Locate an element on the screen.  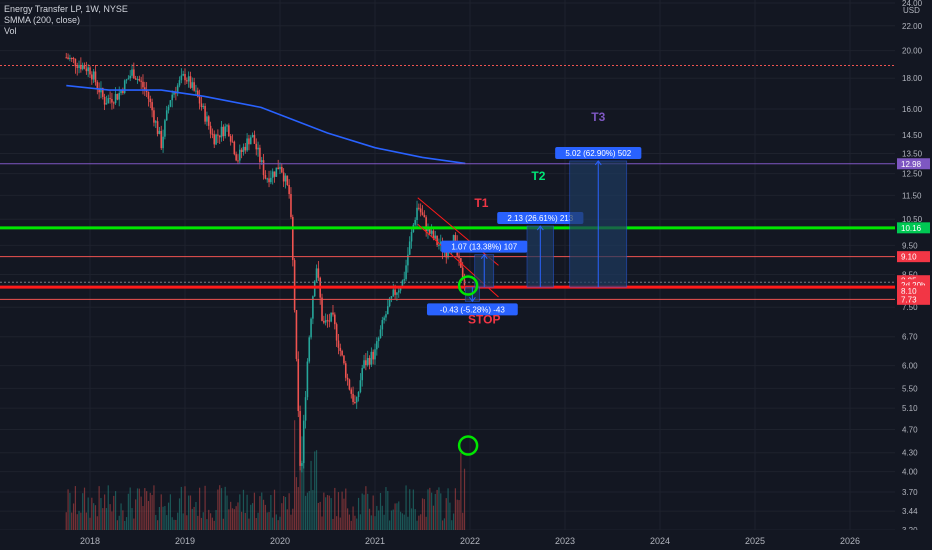
x-tick-label: 2018 is located at coordinates (90, 541).